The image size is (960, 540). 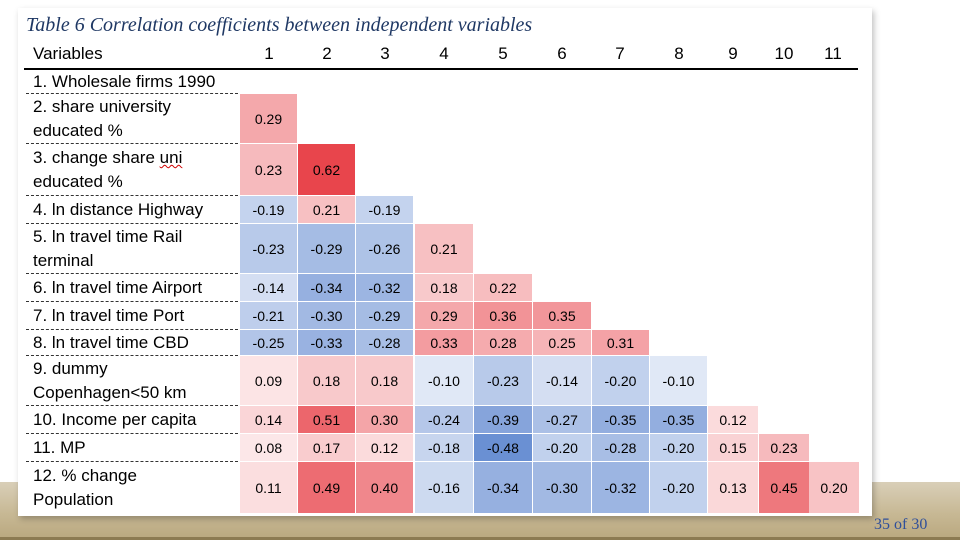 I want to click on variable-label-line: 12. % change, so click(x=85, y=475).